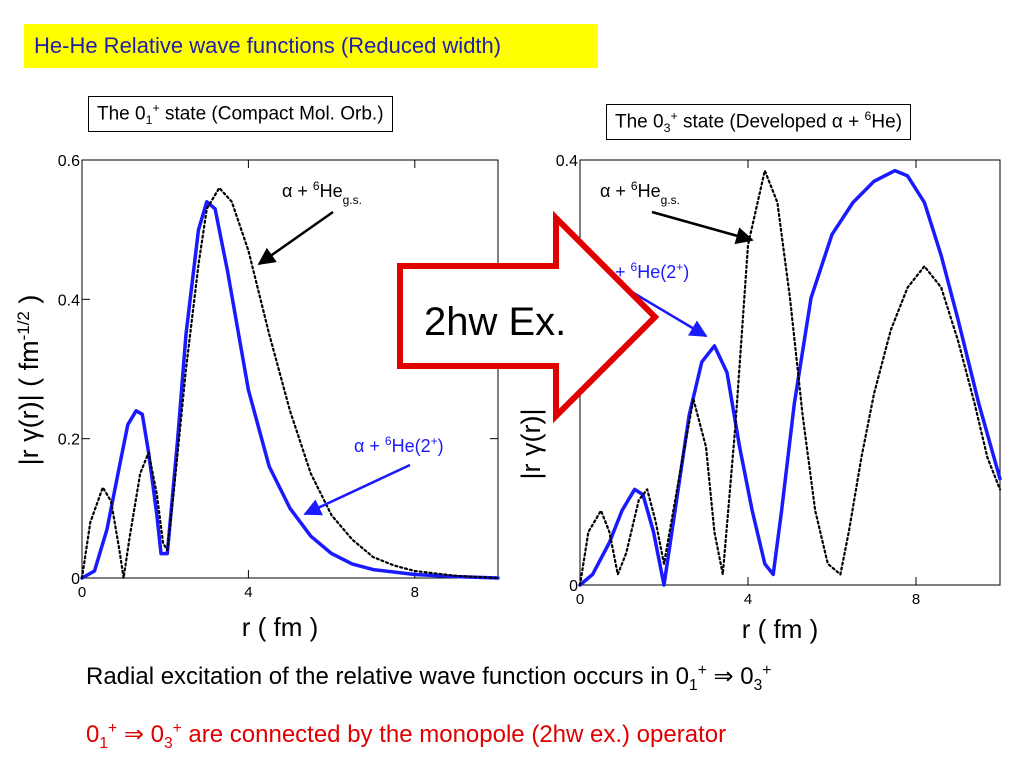  I want to click on state-label-right: The 03+ state (Developed α + 6He), so click(759, 122).